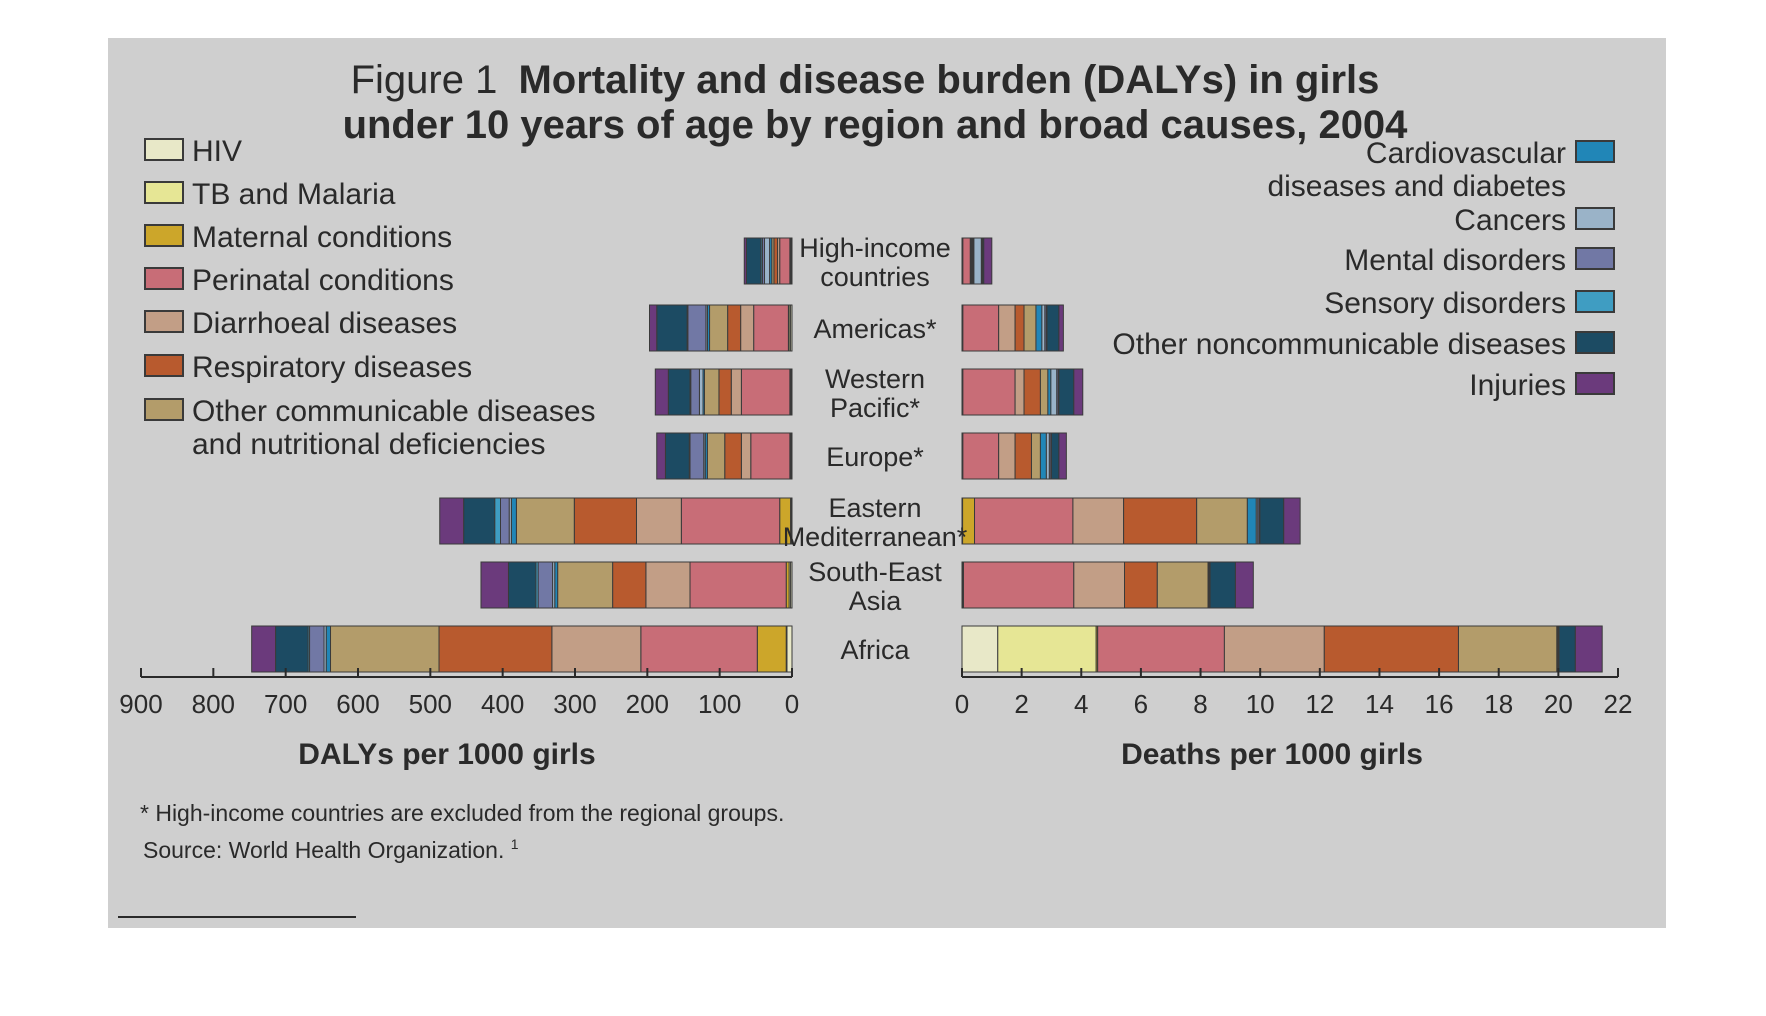  What do you see at coordinates (1595, 383) in the screenshot?
I see `legend-swatch-injuries` at bounding box center [1595, 383].